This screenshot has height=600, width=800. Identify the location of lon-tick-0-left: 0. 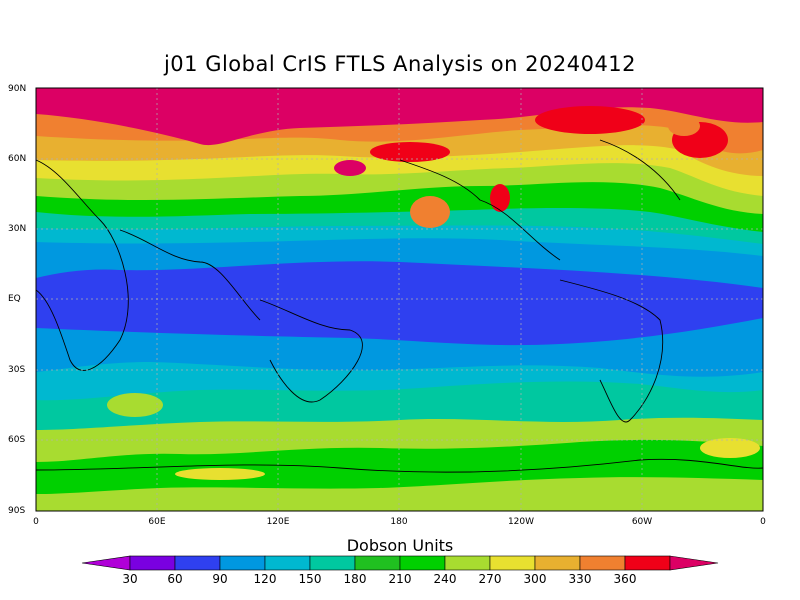
(36, 522).